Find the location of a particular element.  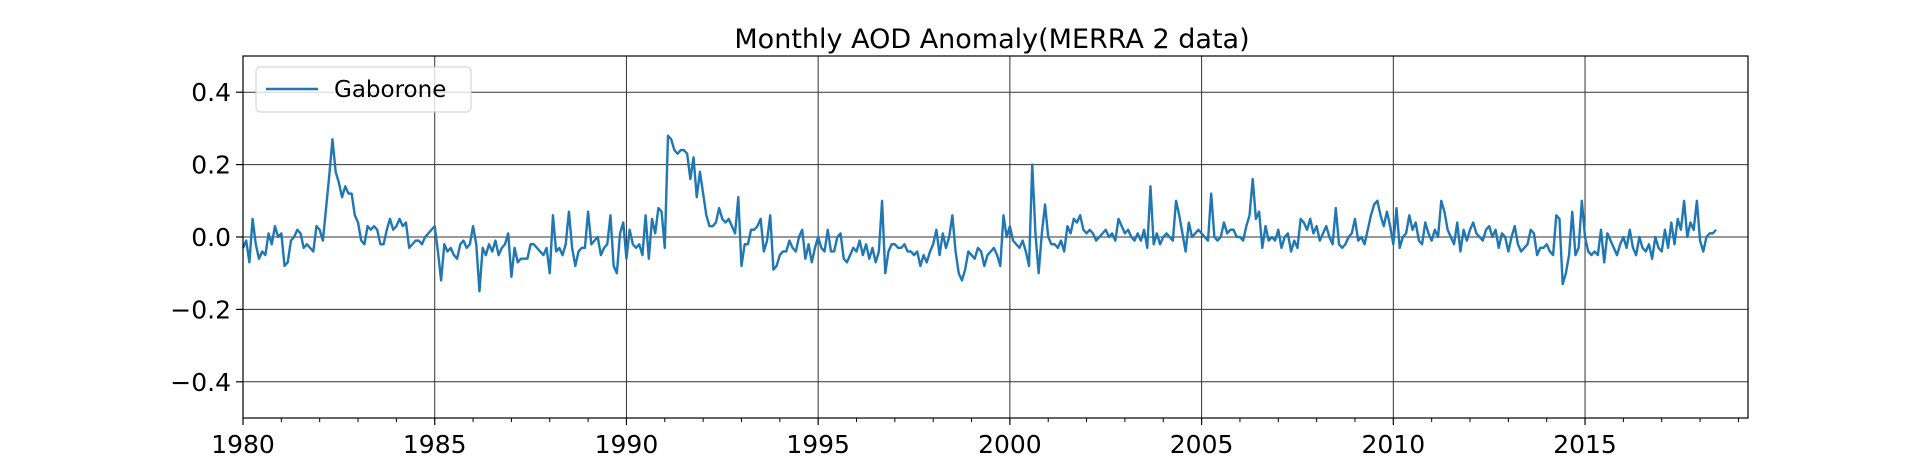

y-tick-label: −0.2 is located at coordinates (200, 309).